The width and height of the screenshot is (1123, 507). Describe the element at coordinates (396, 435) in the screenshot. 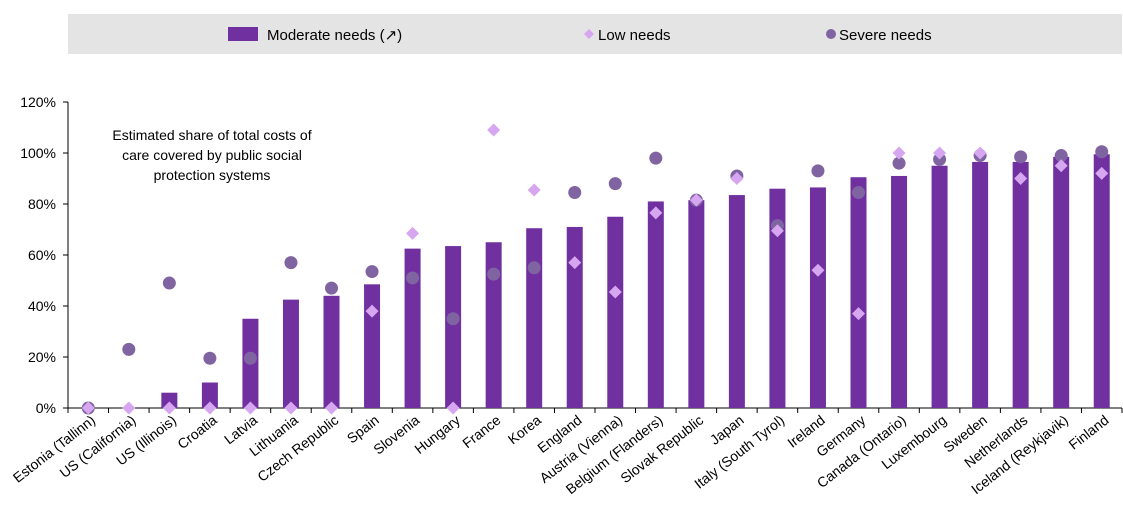

I see `x-category-label: Slovenia` at that location.